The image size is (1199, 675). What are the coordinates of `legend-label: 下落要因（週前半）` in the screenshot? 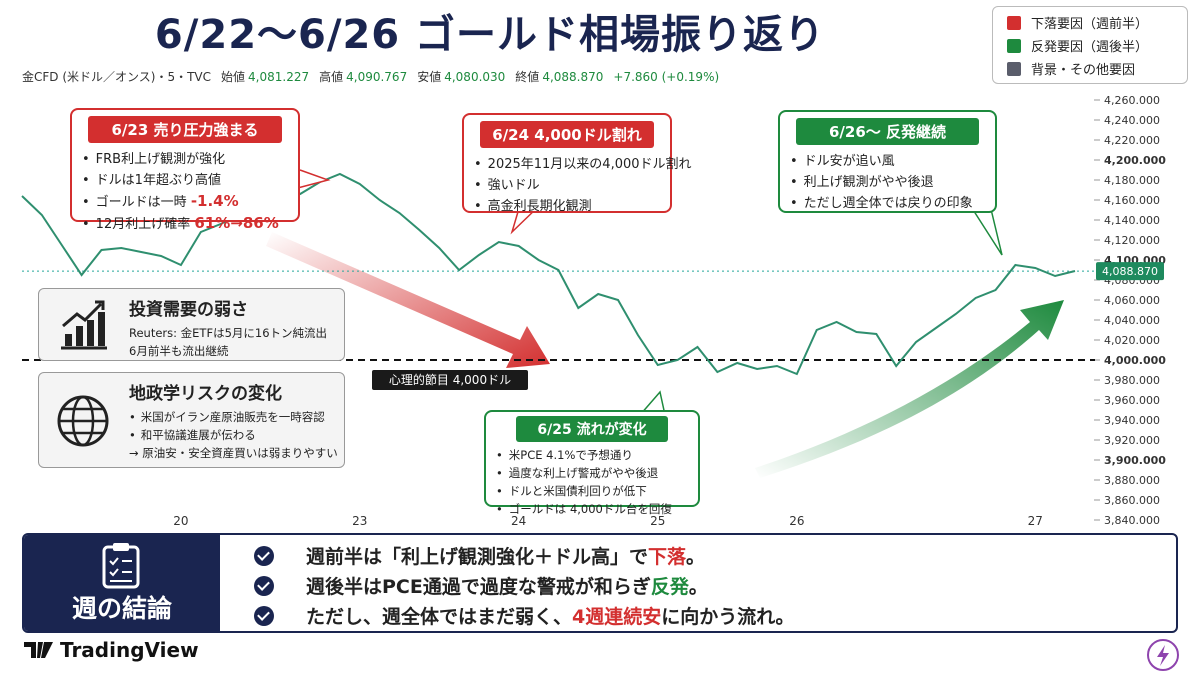 It's located at (1090, 24).